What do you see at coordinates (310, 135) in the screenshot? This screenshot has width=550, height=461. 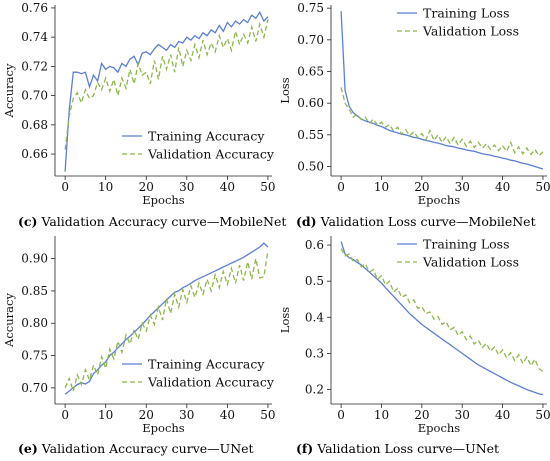 I see `y-tick-label: 0.55` at bounding box center [310, 135].